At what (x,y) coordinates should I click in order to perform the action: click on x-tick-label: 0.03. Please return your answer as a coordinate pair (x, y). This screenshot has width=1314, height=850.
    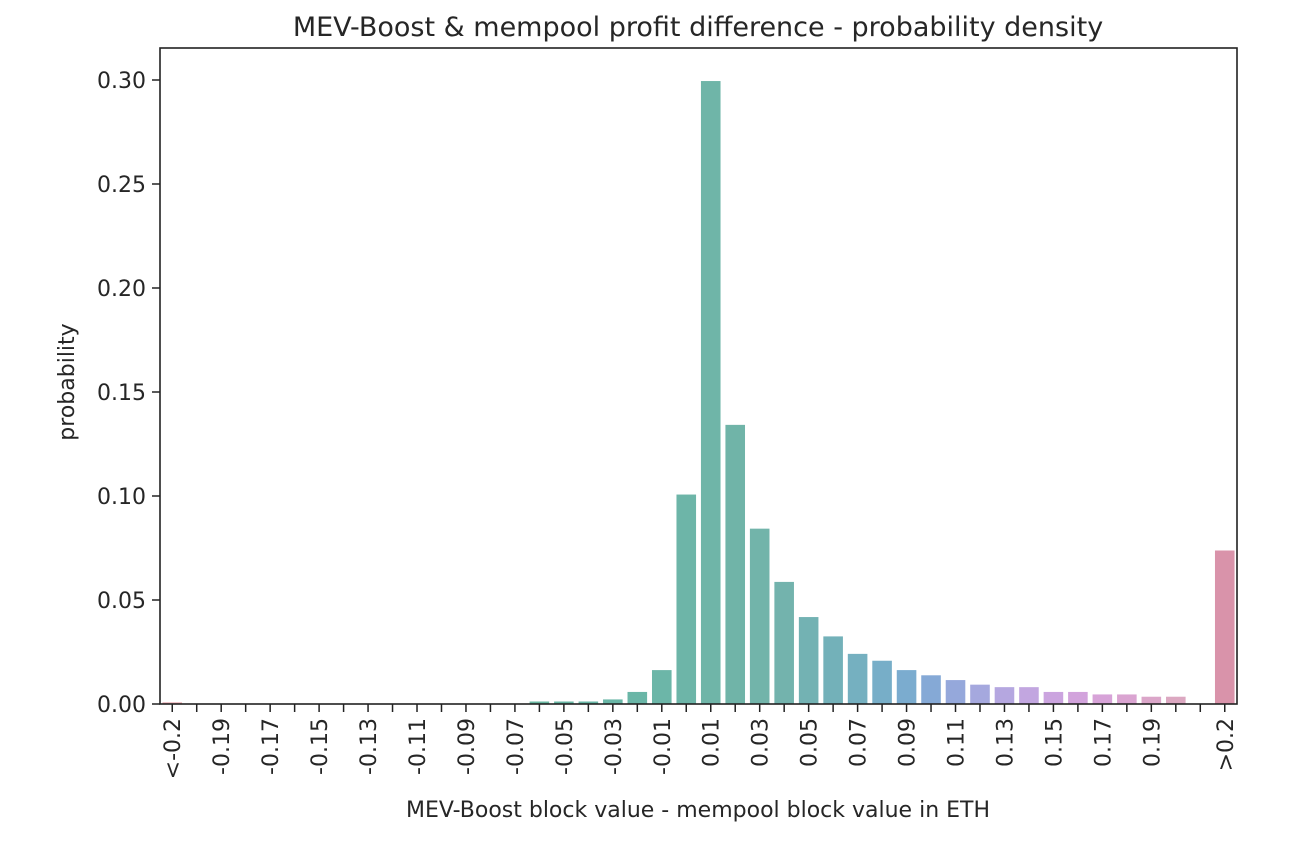
    Looking at the image, I should click on (761, 742).